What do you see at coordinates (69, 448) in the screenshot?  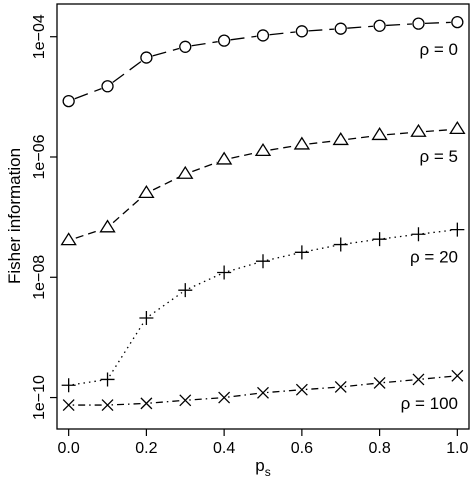 I see `x-tick-label: 0.0` at bounding box center [69, 448].